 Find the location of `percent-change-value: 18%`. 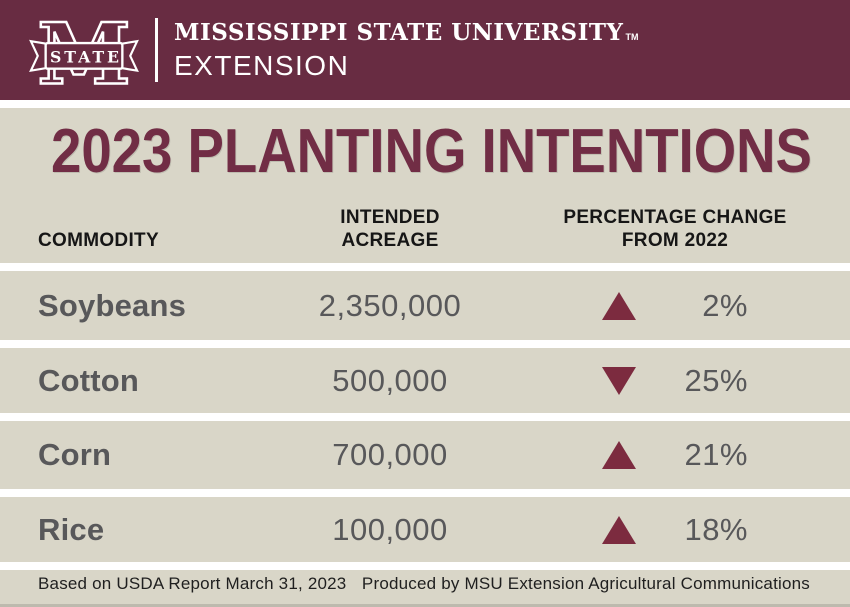

percent-change-value: 18% is located at coordinates (716, 529).